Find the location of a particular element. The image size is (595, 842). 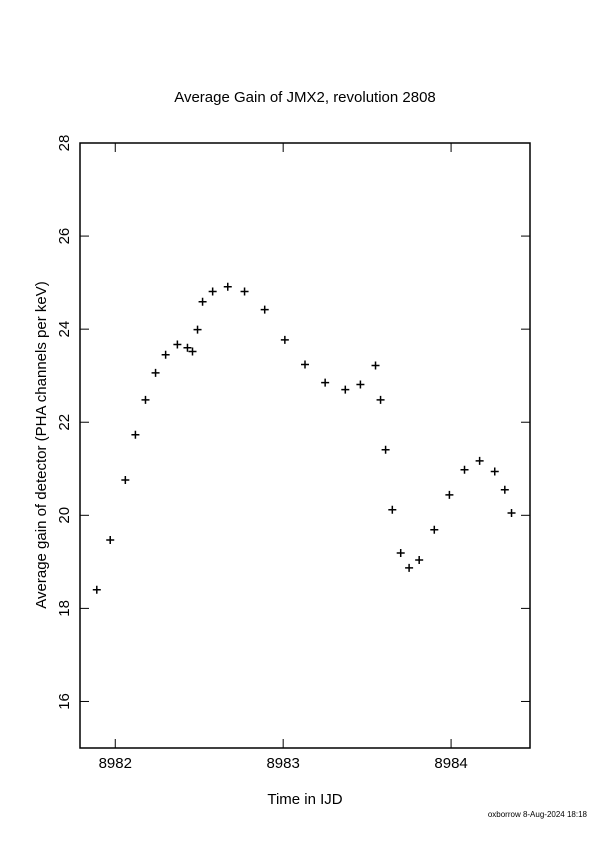

footer: oxborrow 8-Aug-2024 18:18 is located at coordinates (538, 814).